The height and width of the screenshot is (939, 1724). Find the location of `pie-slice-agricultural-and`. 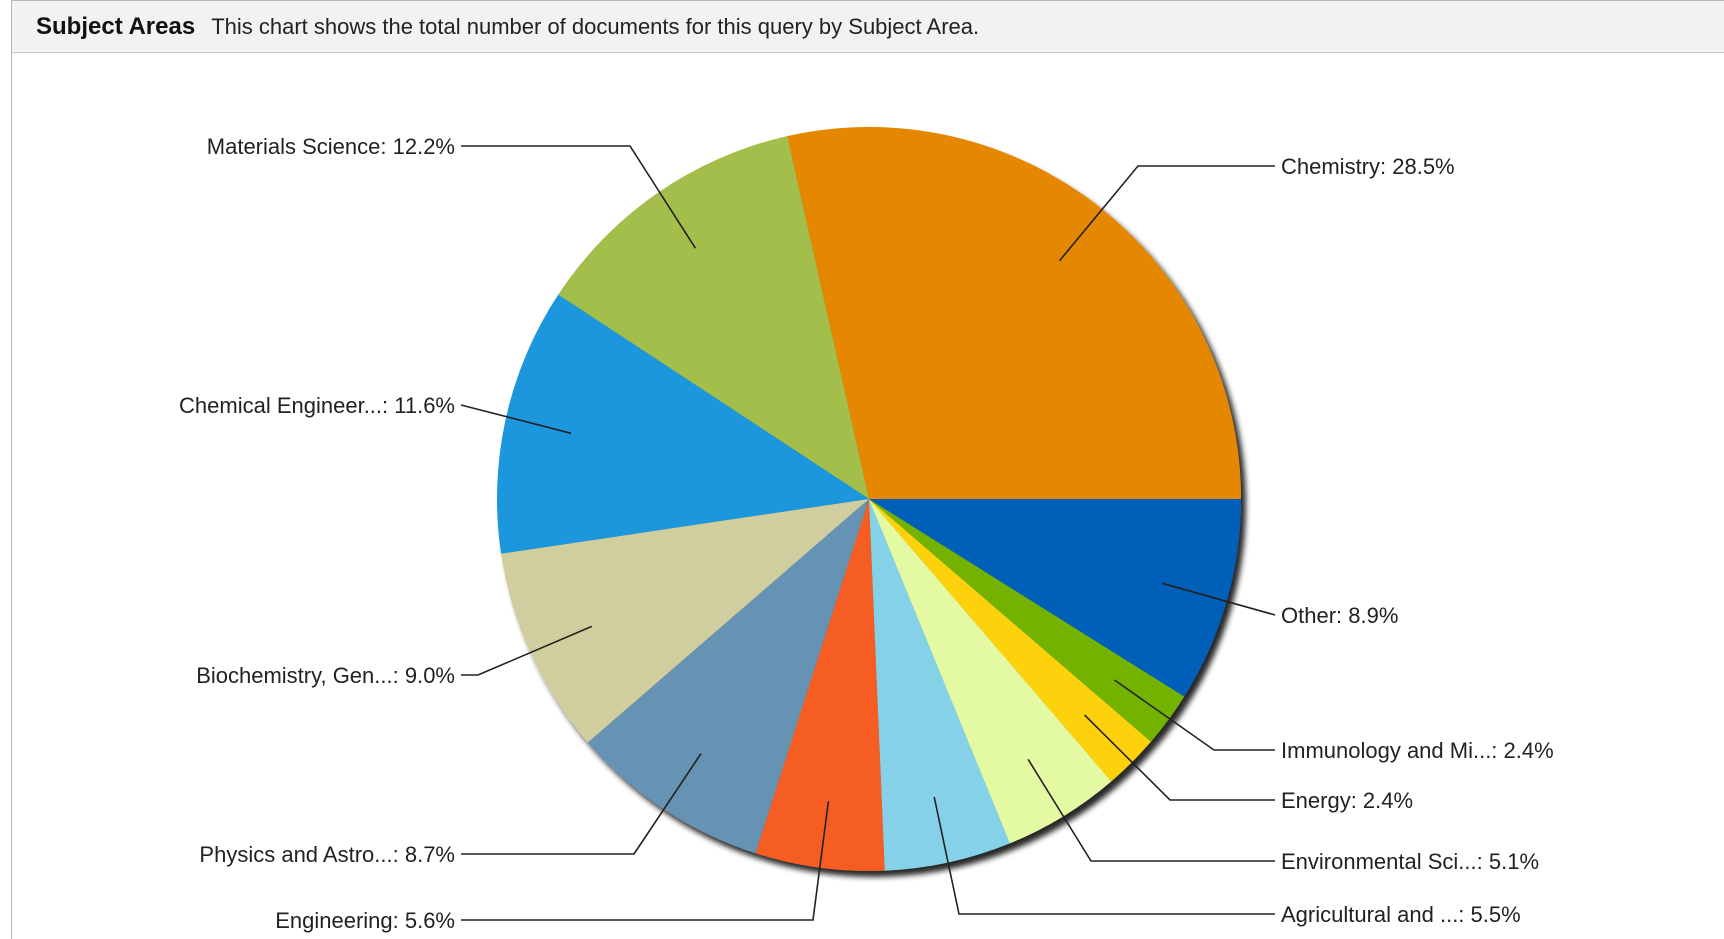

pie-slice-agricultural-and is located at coordinates (939, 685).